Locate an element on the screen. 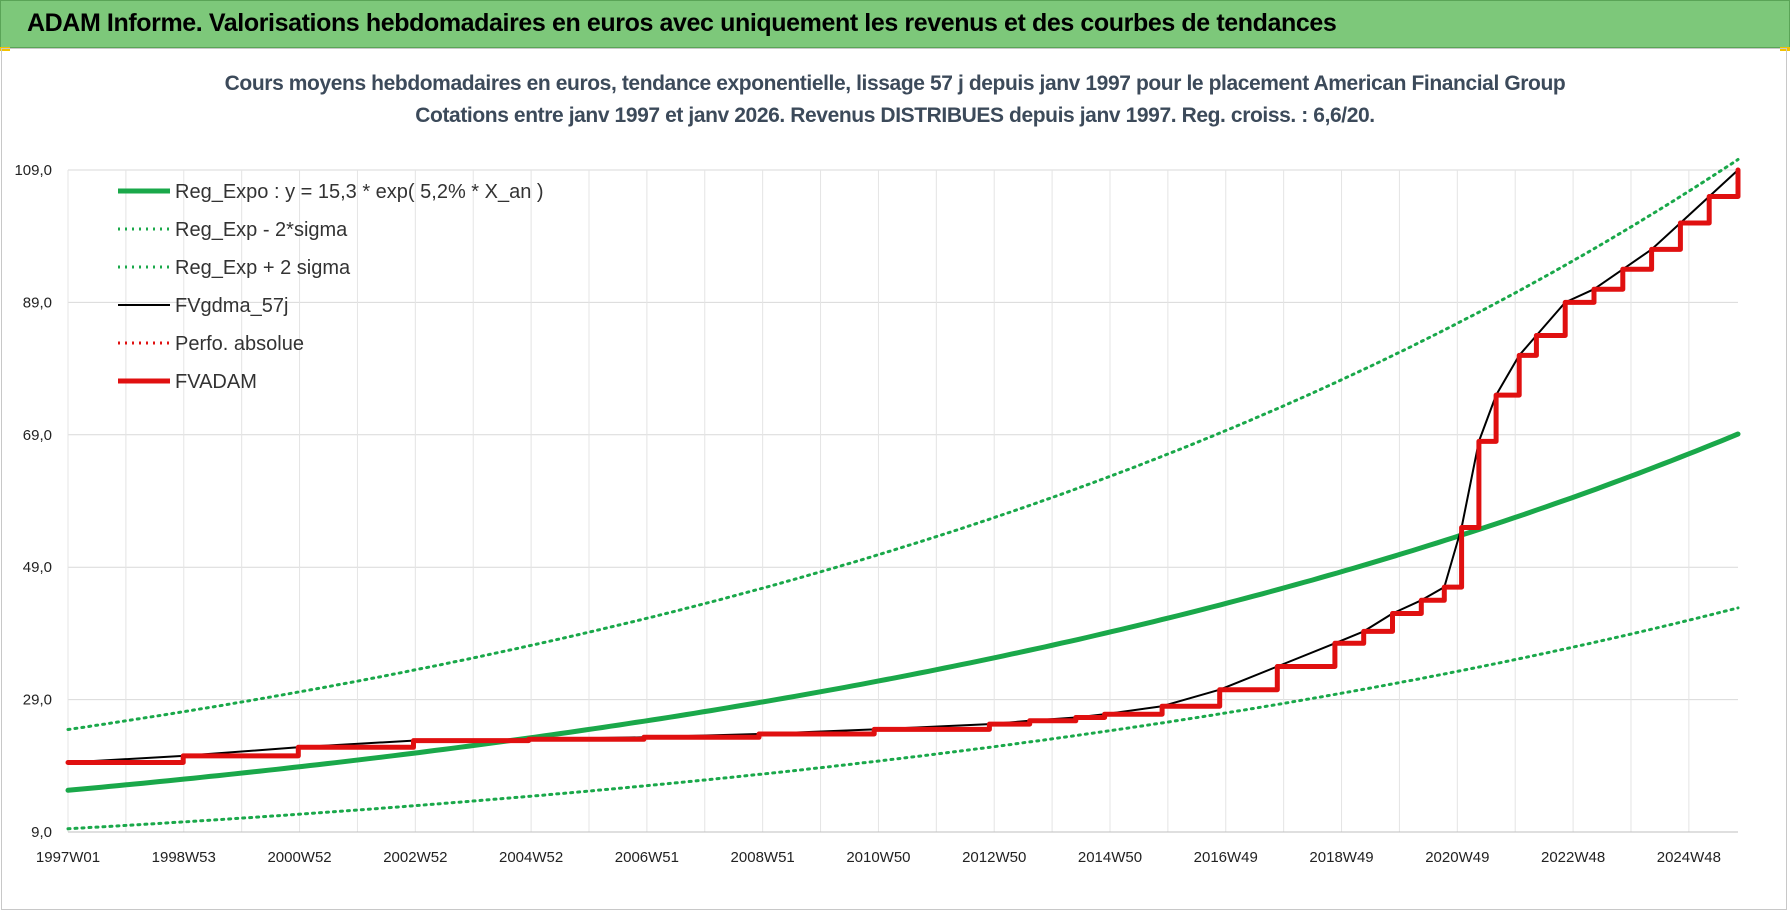  x-tick-label: 1998W53 is located at coordinates (184, 857).